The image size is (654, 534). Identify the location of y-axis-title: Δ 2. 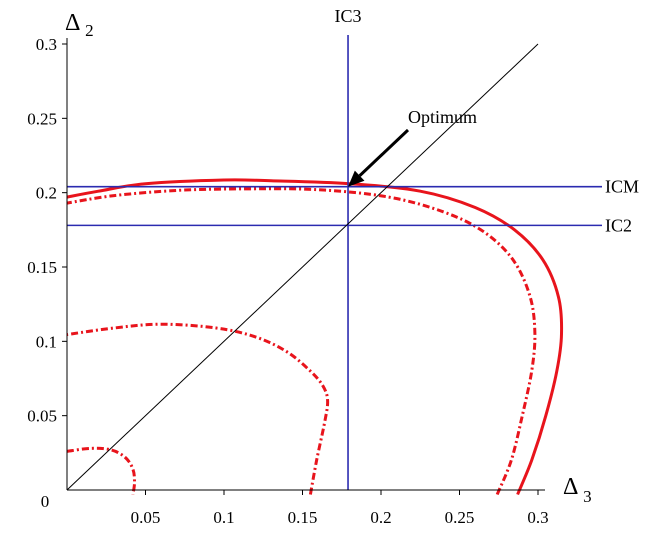
(79, 25).